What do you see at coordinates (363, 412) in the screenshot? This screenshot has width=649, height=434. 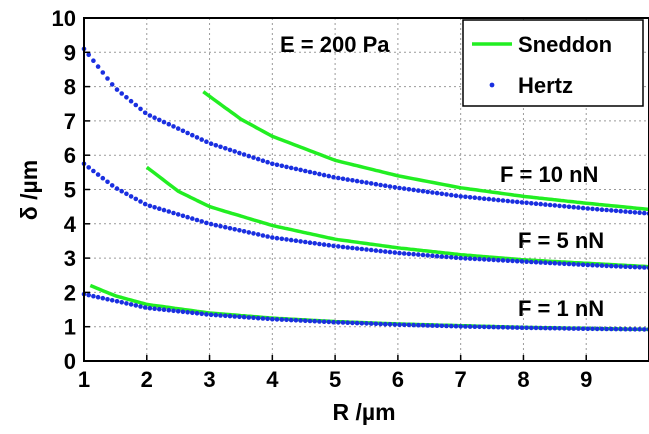 I see `x-axis-label: R /µm` at bounding box center [363, 412].